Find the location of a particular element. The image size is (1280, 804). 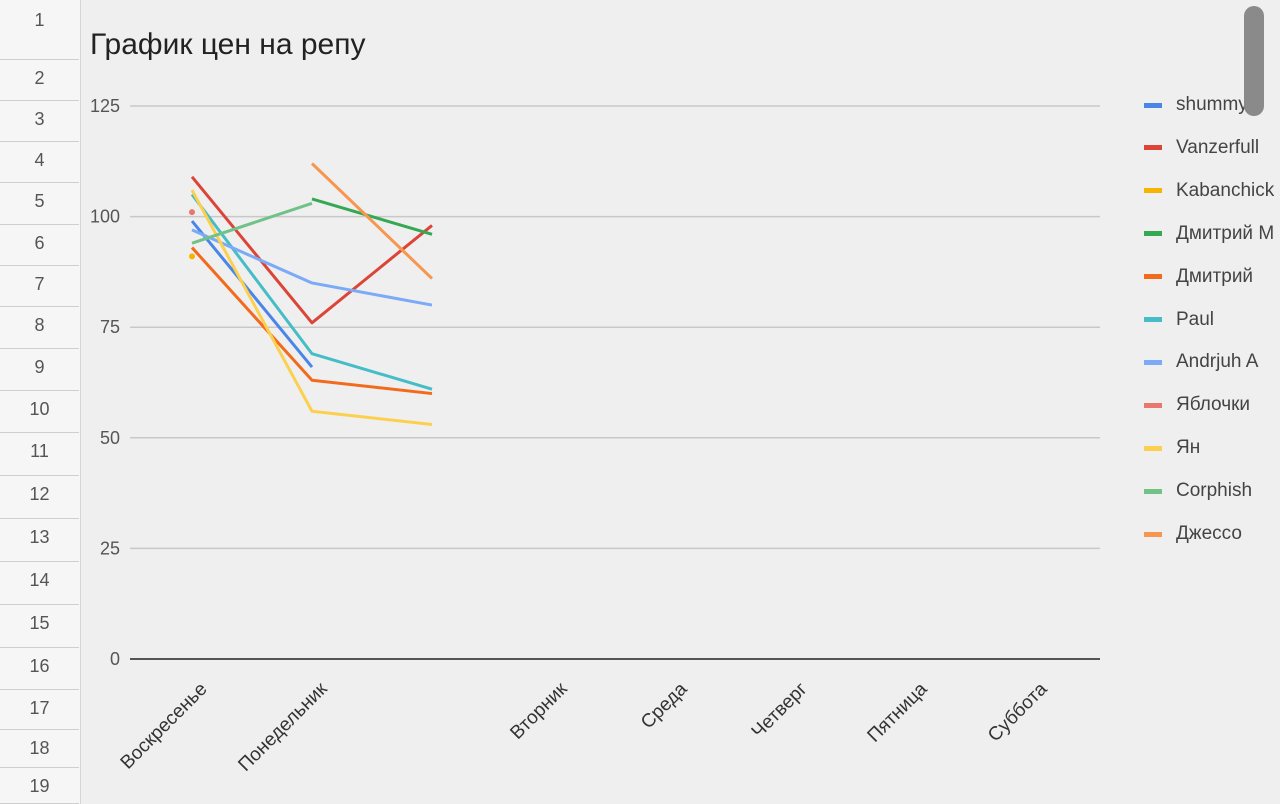

legend-item: Kabanchick is located at coordinates (1209, 191).